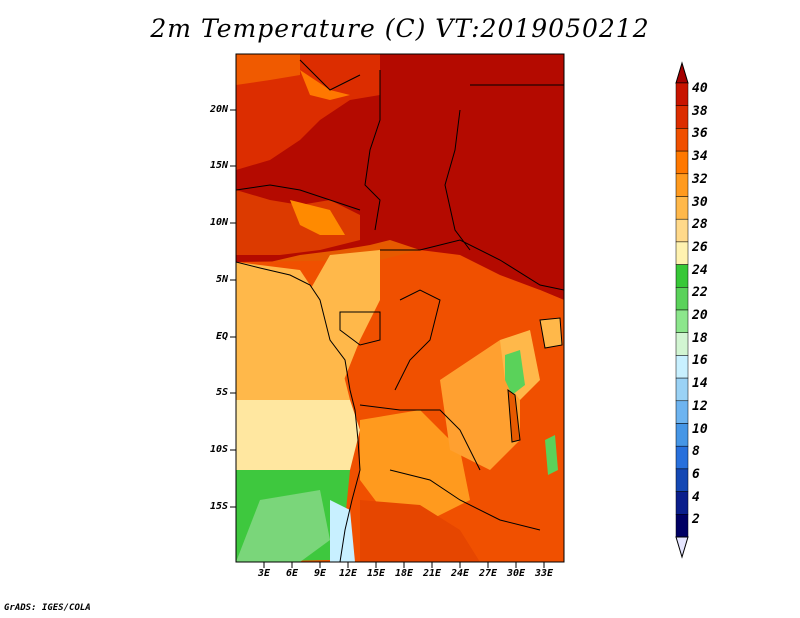 This screenshot has height=618, width=800. What do you see at coordinates (376, 573) in the screenshot?
I see `x-tick-label: 15E` at bounding box center [376, 573].